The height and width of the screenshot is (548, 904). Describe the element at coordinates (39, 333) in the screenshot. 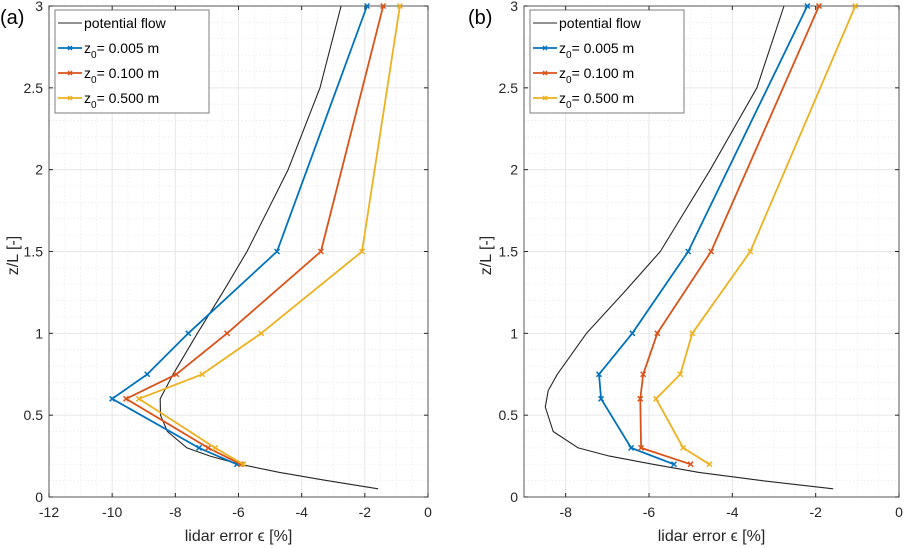

I see `y-tick-label: 1` at that location.